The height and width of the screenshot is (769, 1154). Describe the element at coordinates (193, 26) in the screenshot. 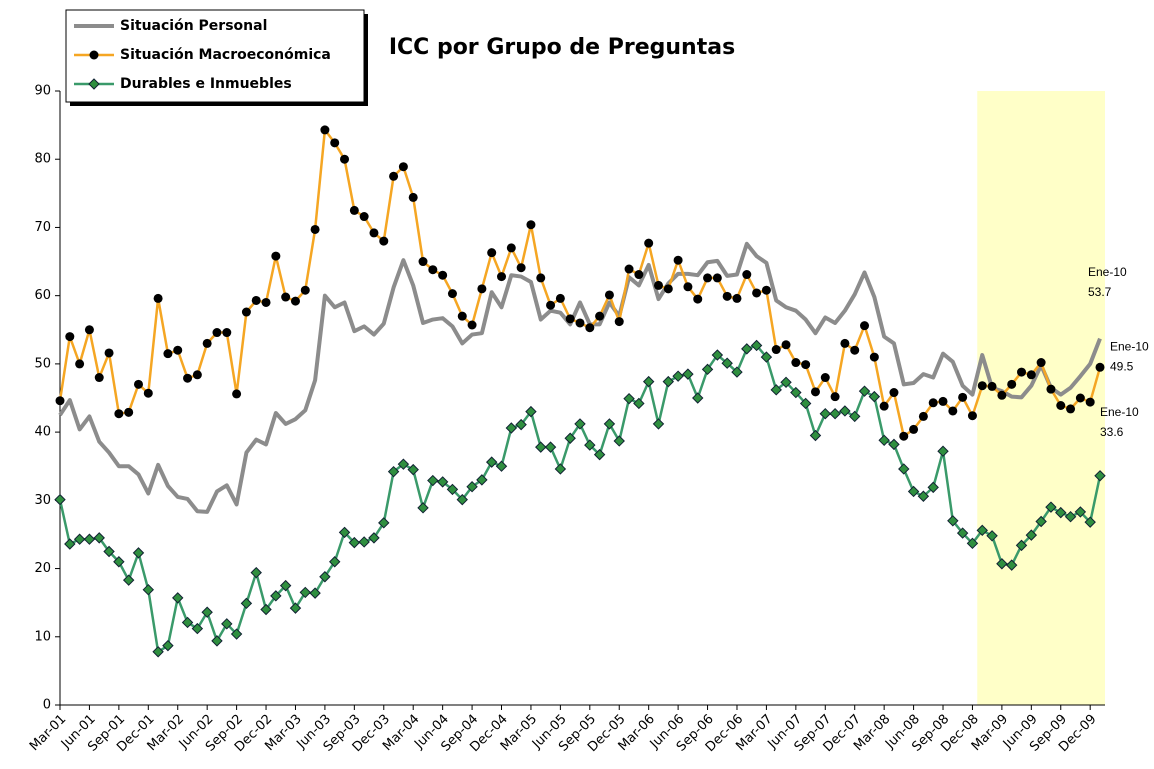

I see `legend-label: Situación Personal` at that location.